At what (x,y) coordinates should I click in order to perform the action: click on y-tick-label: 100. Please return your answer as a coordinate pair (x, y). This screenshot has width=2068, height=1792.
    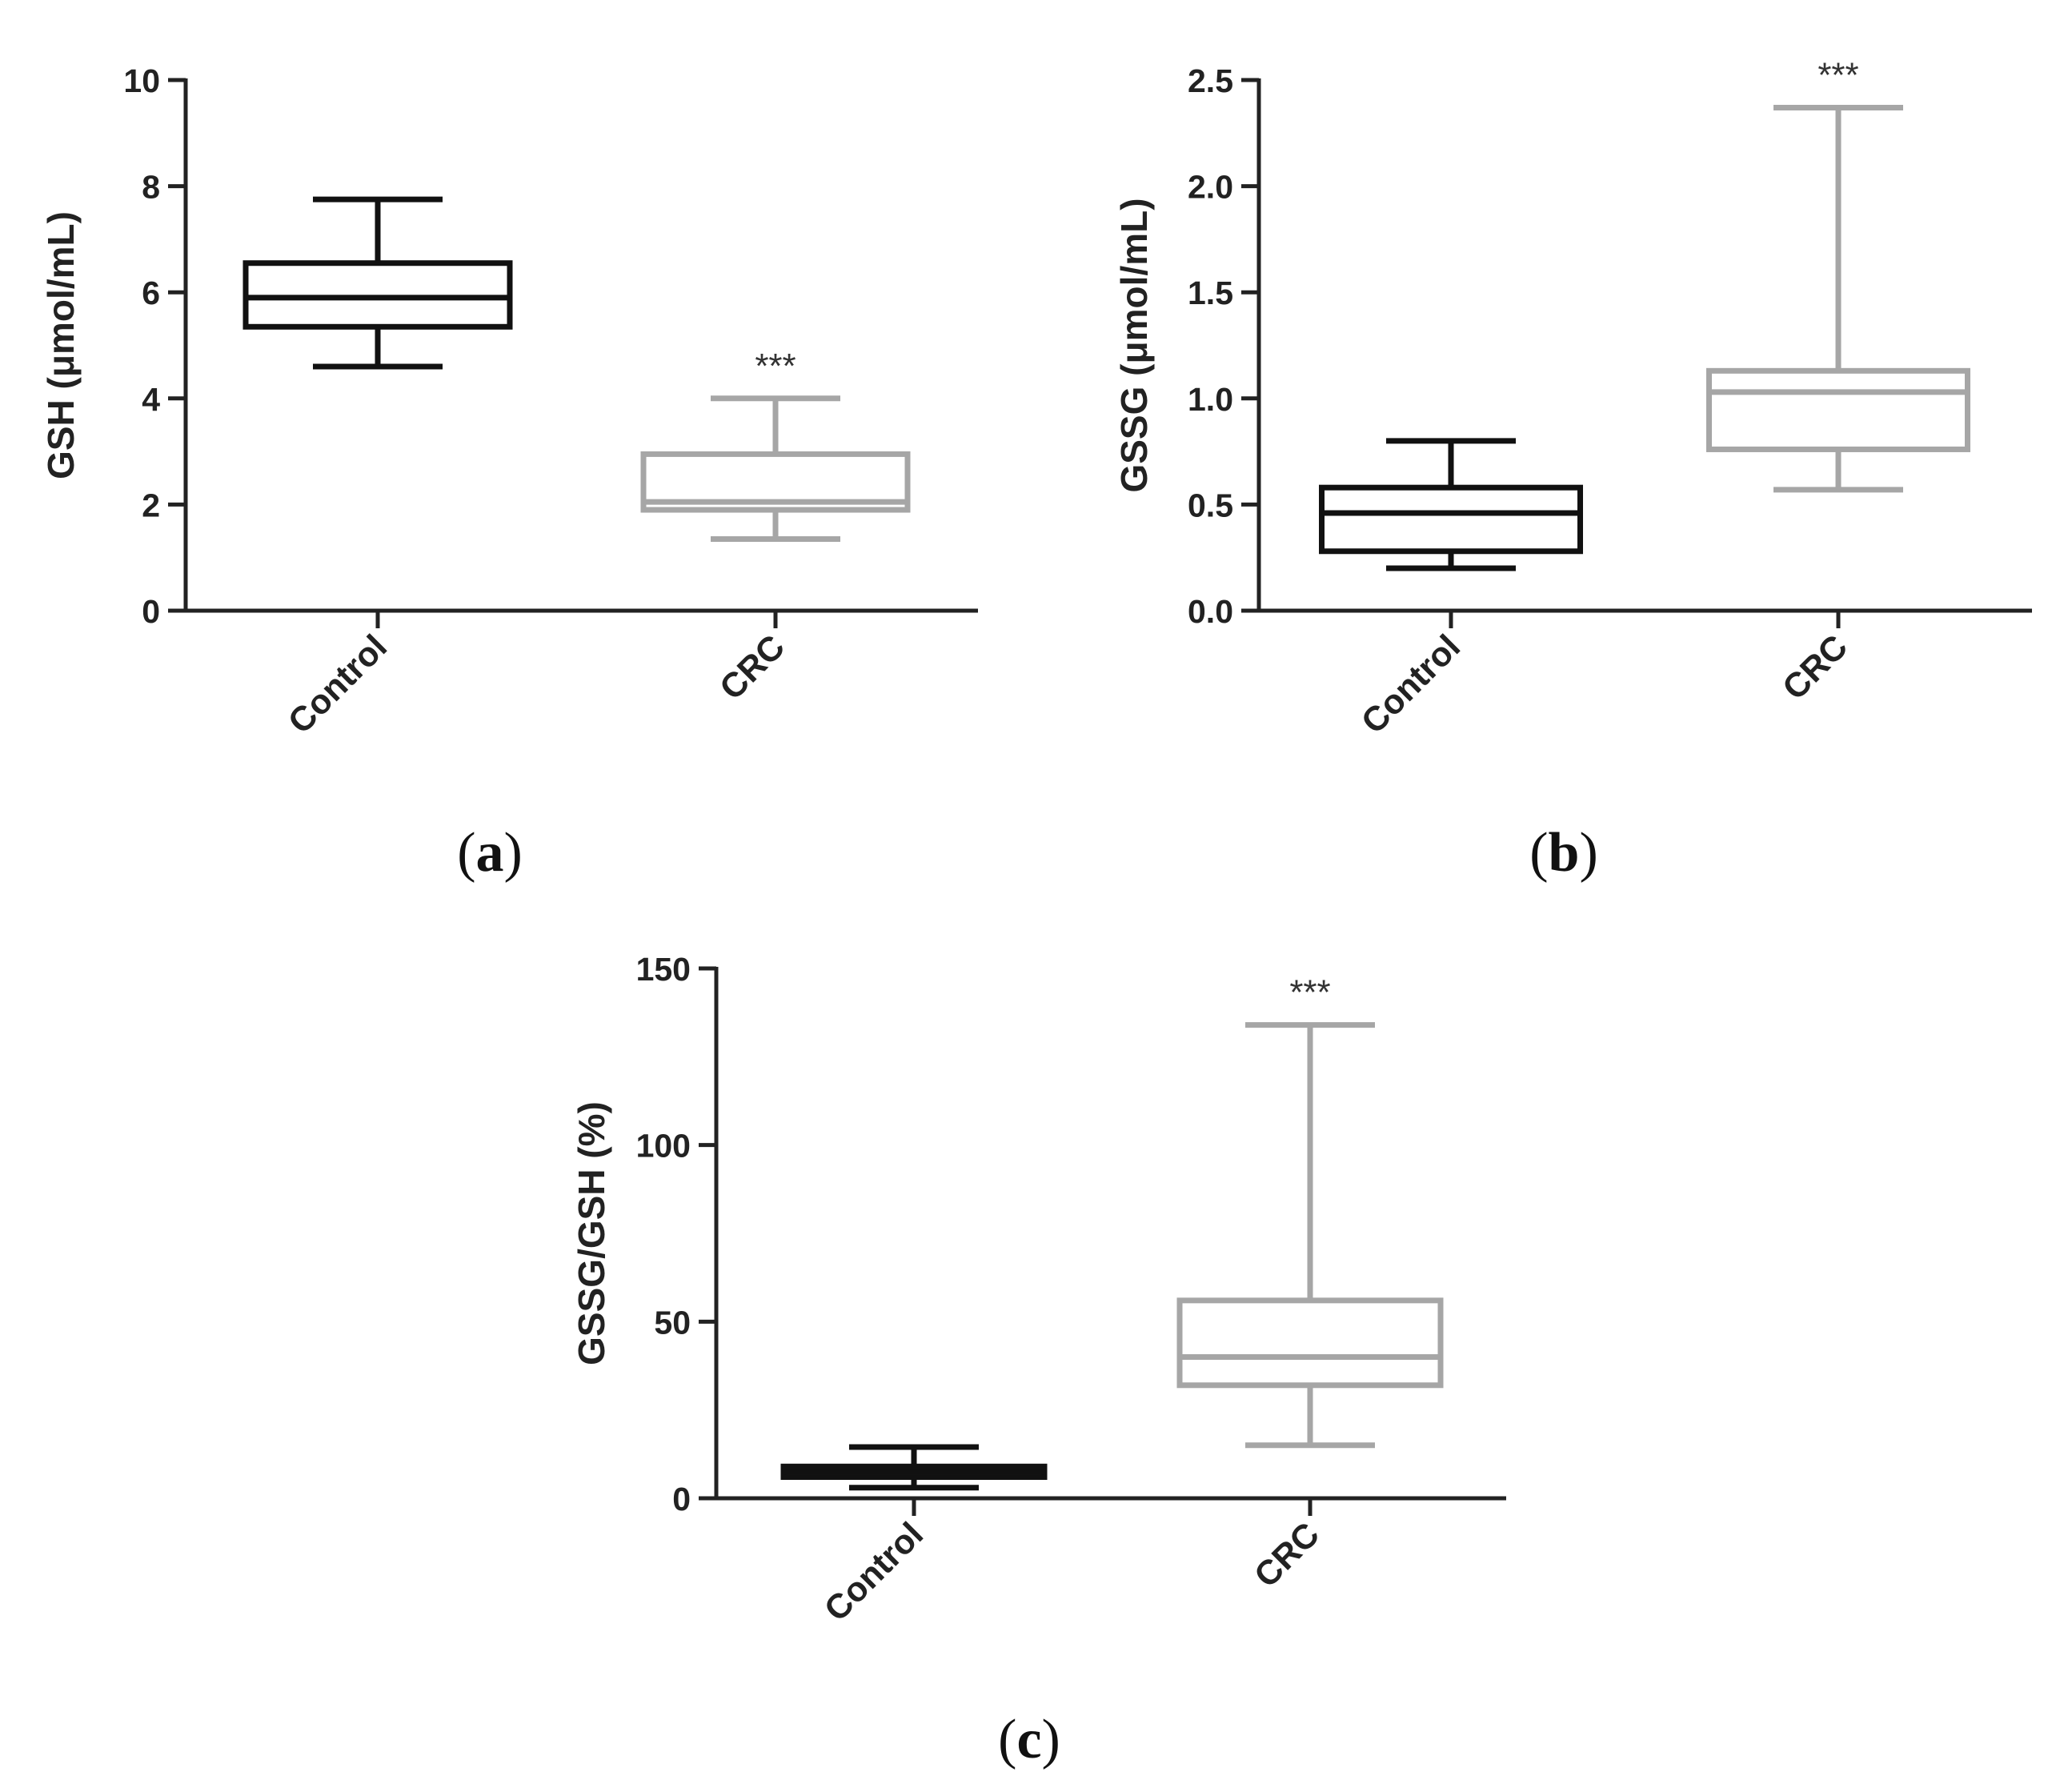
    Looking at the image, I should click on (663, 1146).